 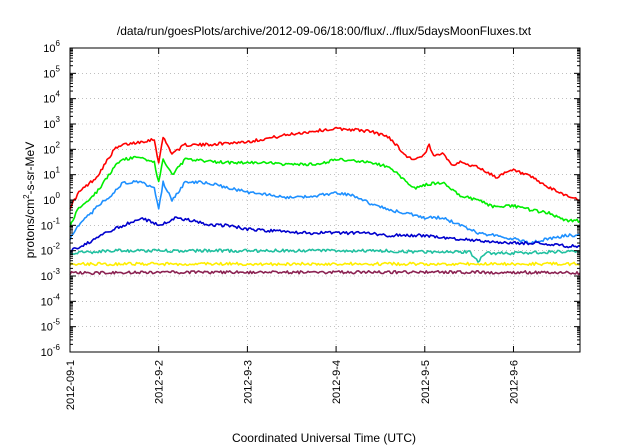 What do you see at coordinates (324, 438) in the screenshot?
I see `x-axis-label: Coordinated Universal Time (UTC)` at bounding box center [324, 438].